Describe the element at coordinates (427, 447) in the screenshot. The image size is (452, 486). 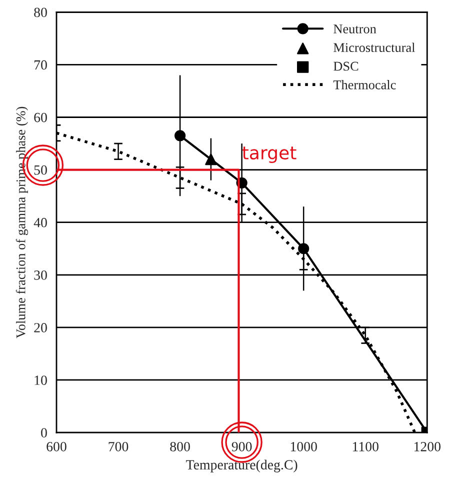
I see `x-tick-label: 1200` at that location.